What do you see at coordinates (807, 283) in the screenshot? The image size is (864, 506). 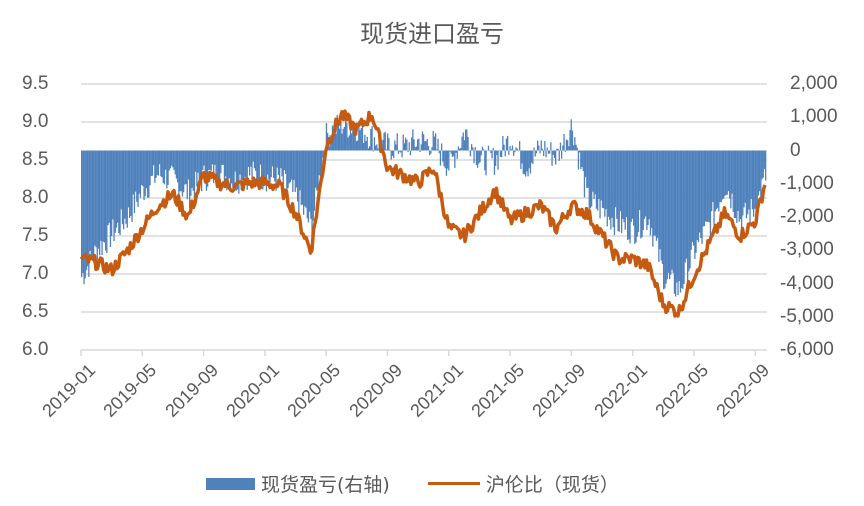 I see `right-y-tick-label: -4,000` at bounding box center [807, 283].